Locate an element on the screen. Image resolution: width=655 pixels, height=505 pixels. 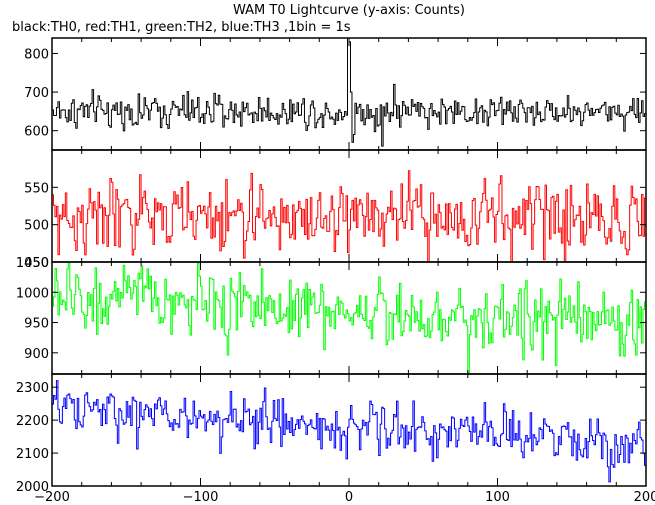
y-tick-label: 800 is located at coordinates (36, 54).